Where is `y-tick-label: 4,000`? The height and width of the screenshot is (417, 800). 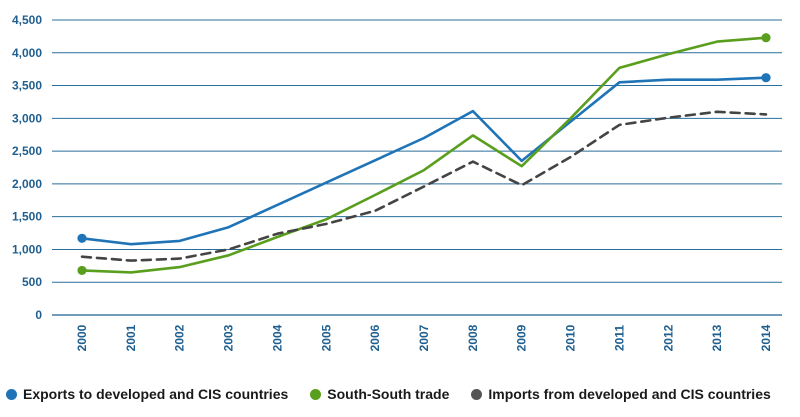 y-tick-label: 4,000 is located at coordinates (27, 53).